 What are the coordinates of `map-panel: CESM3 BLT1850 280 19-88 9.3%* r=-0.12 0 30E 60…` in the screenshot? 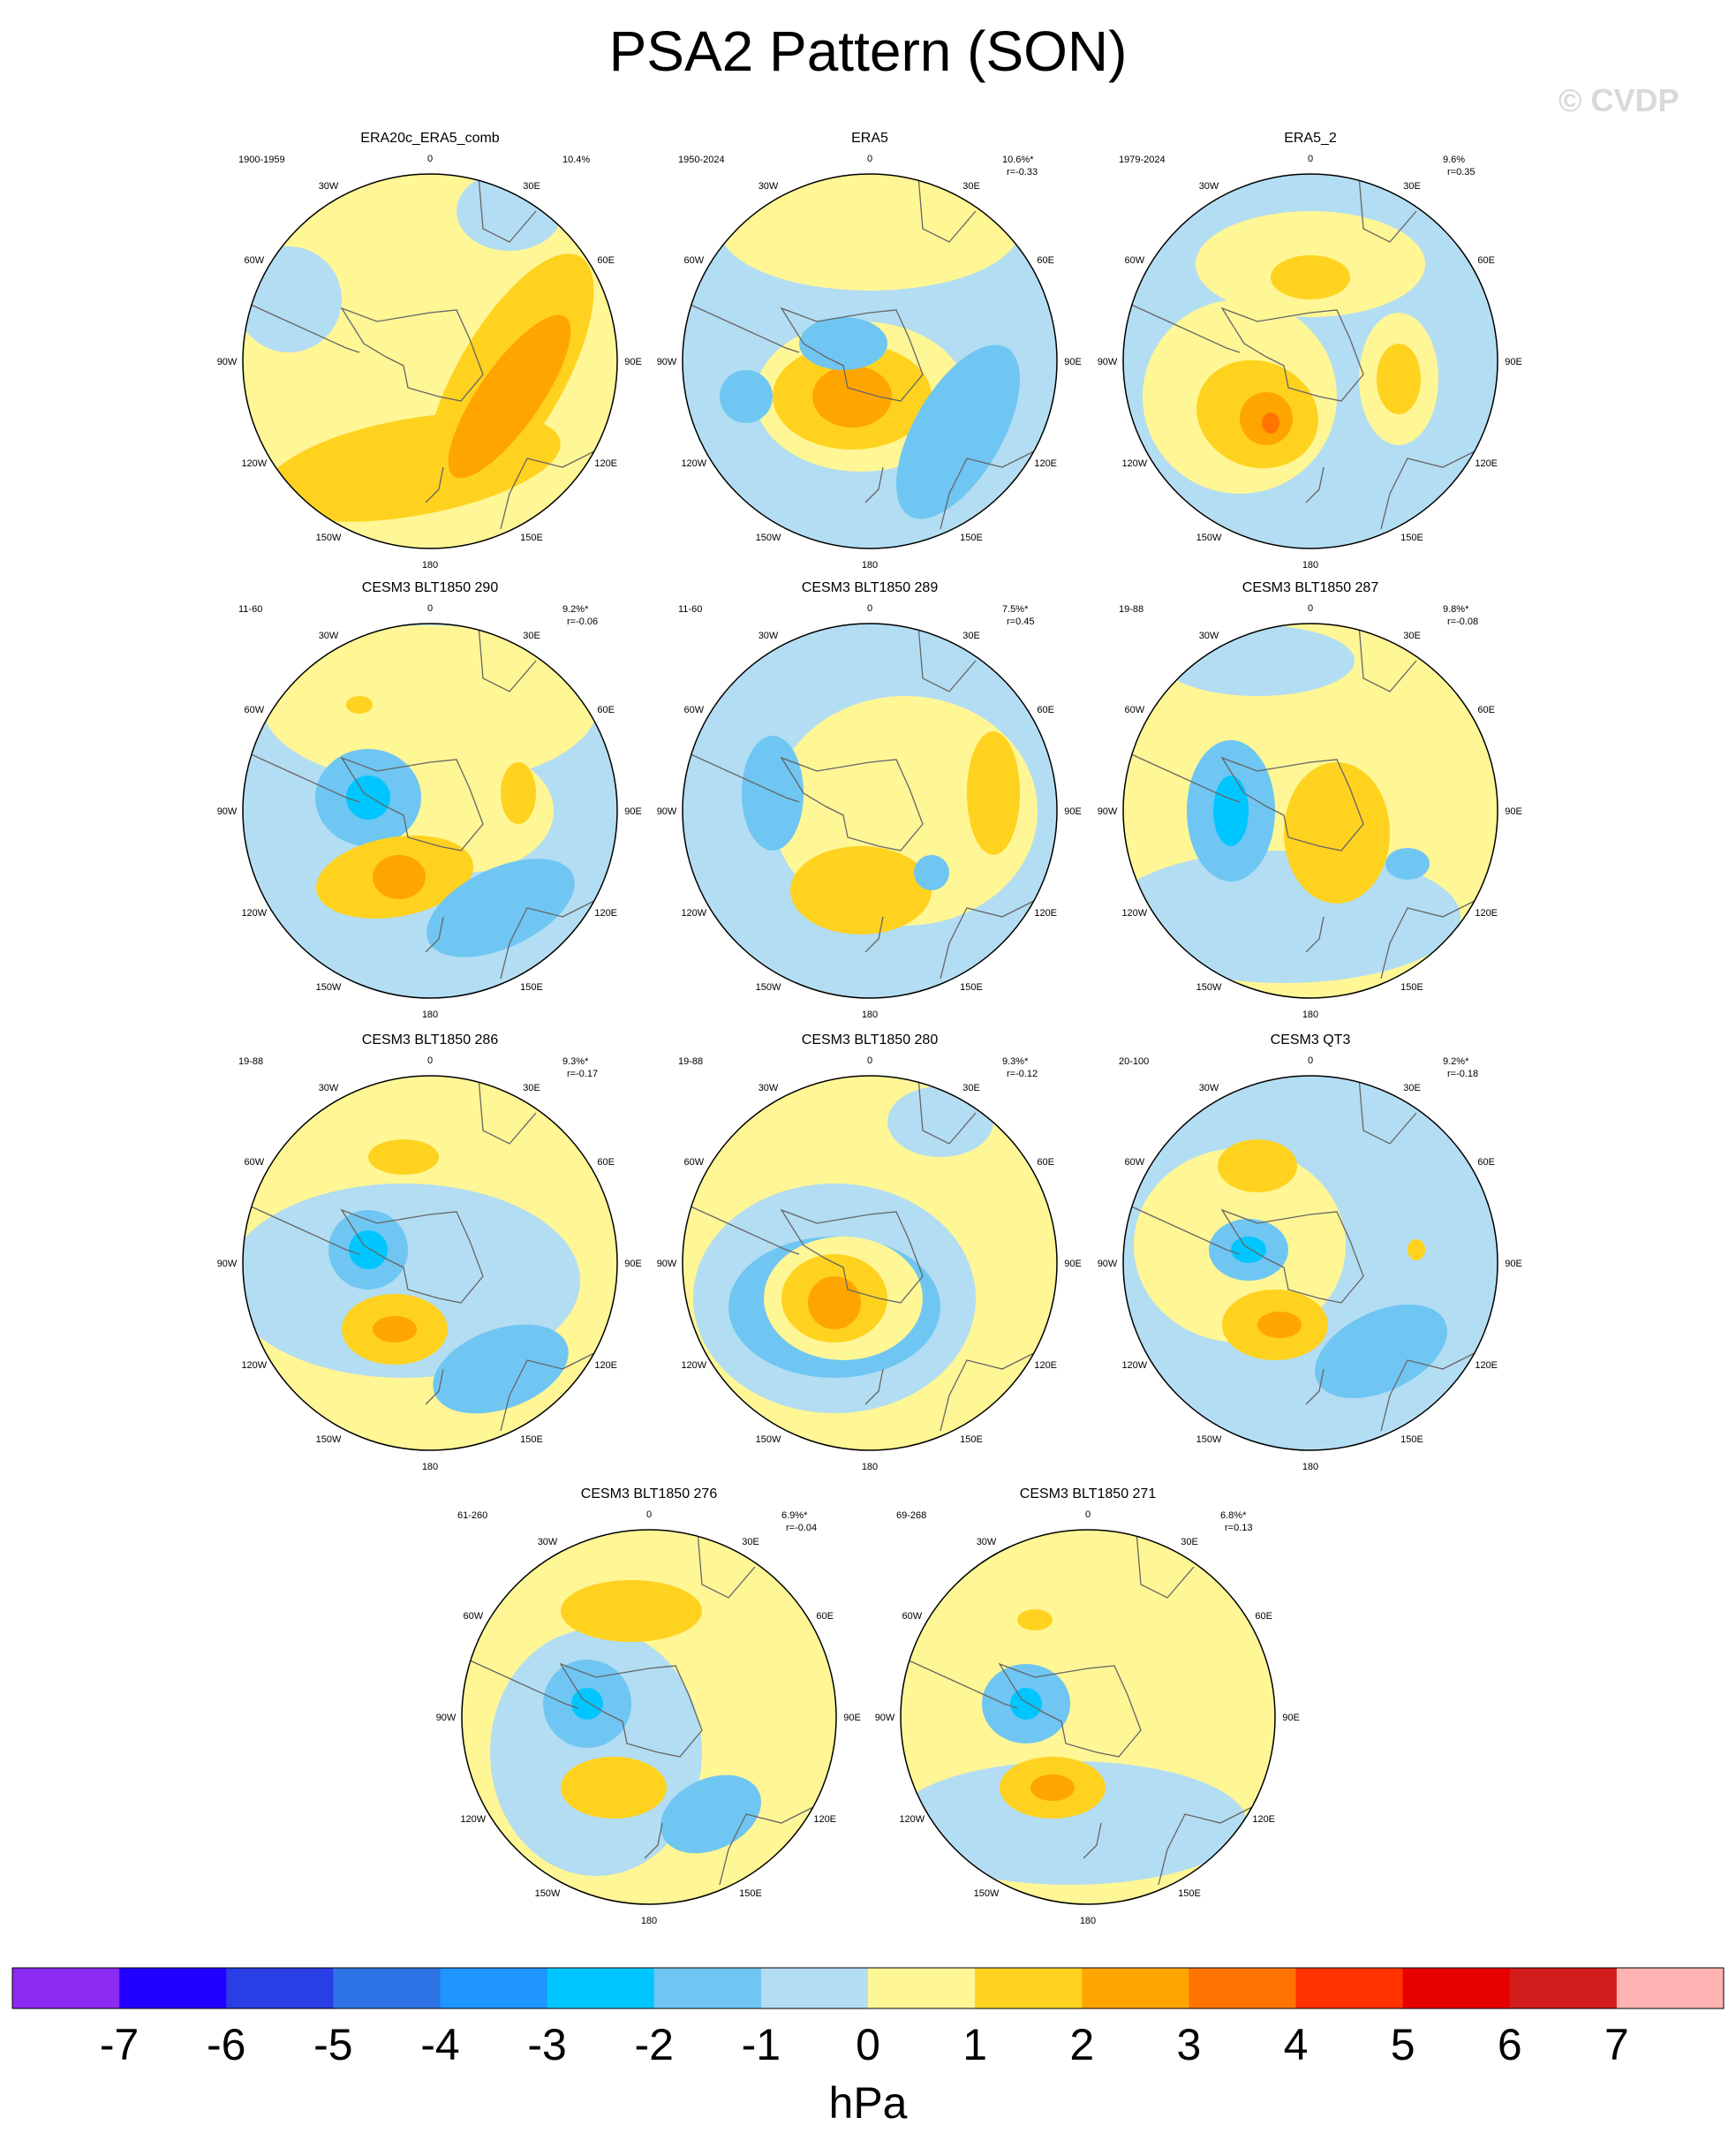 It's located at (869, 1252).